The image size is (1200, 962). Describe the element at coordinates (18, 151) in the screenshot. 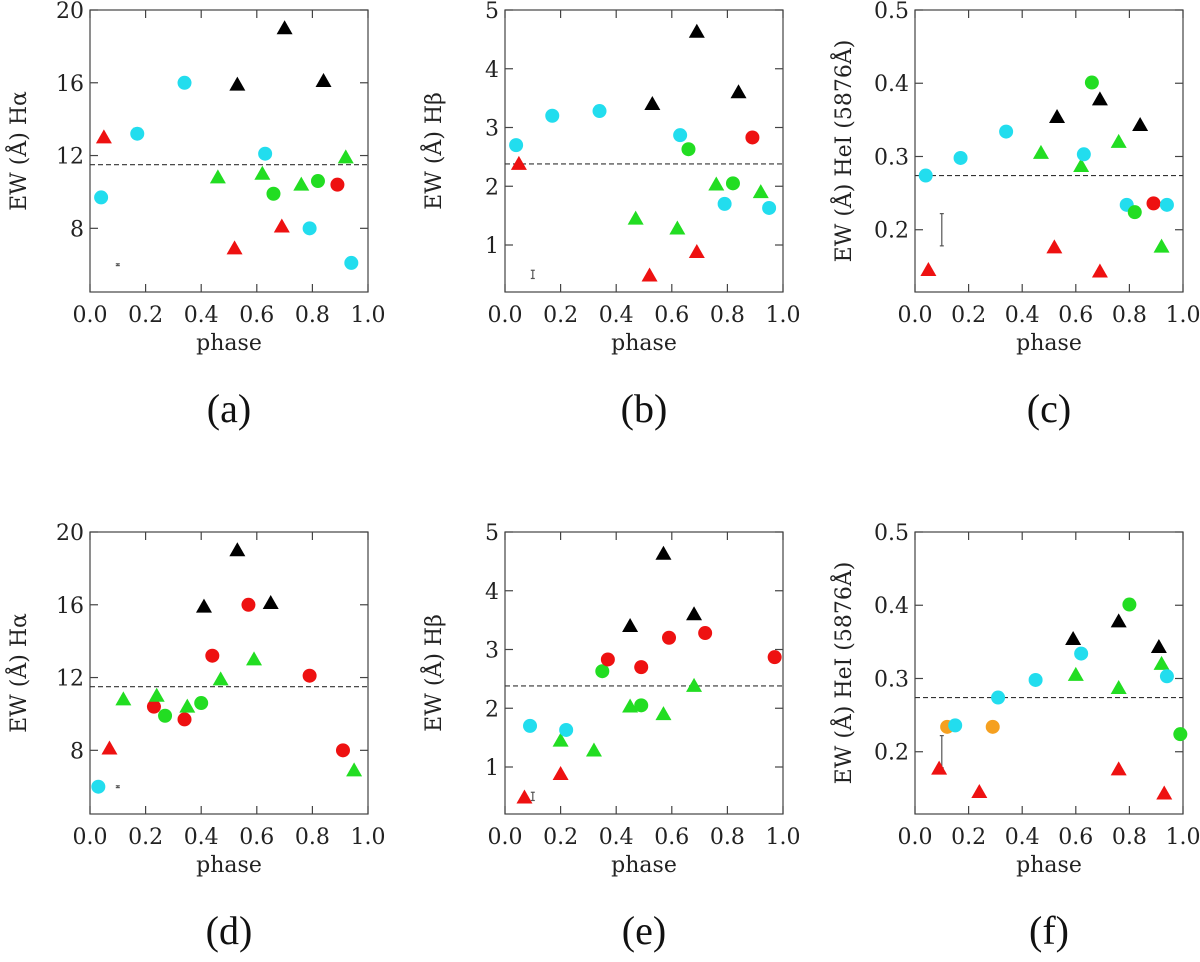

I see `y-axis-label: EW (Å) Hα` at that location.